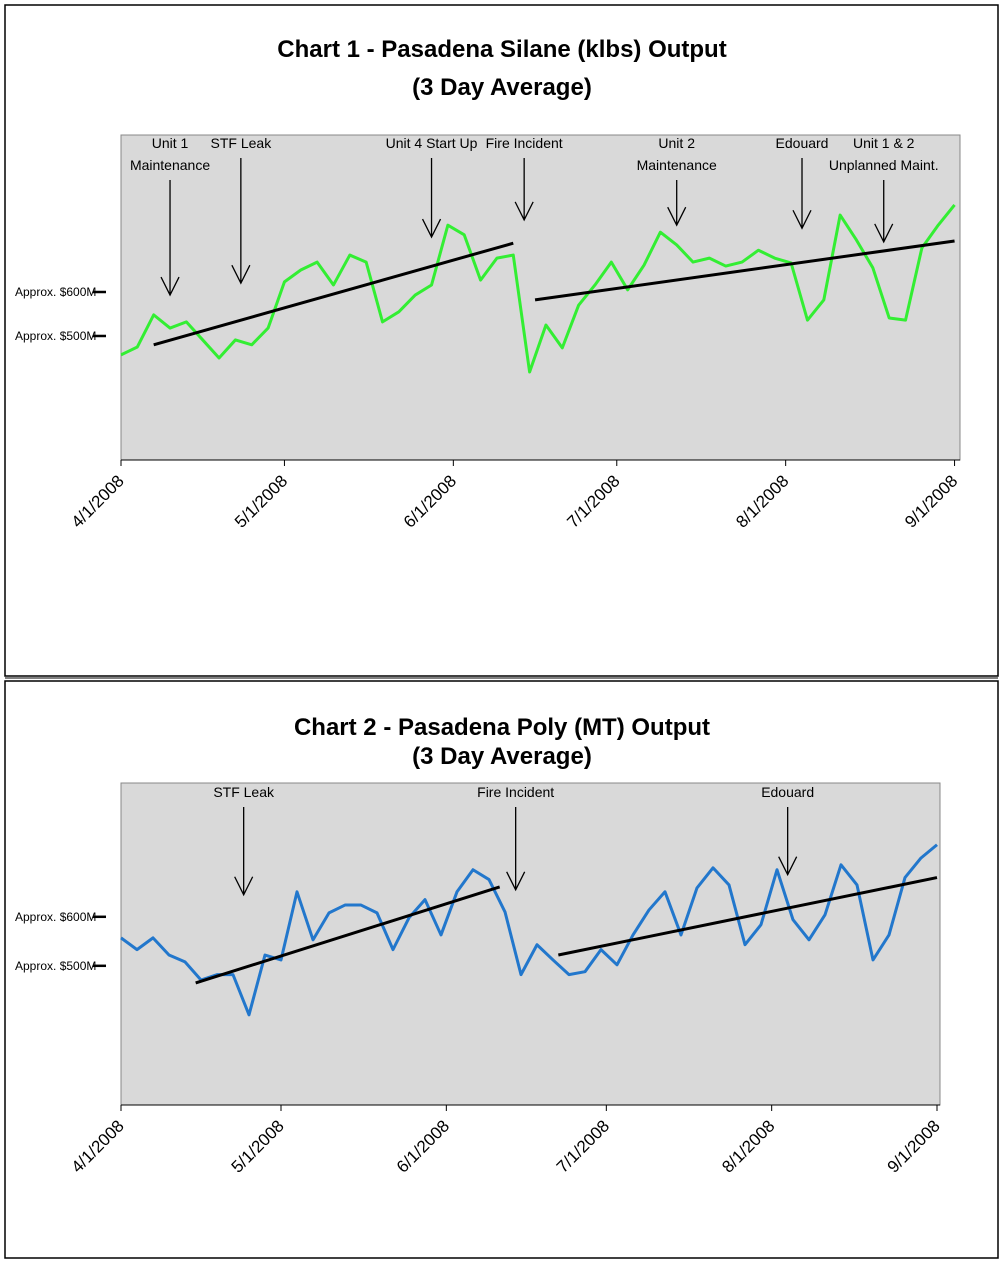  Describe the element at coordinates (432, 143) in the screenshot. I see `annotation-text: Unit 4 Start Up` at that location.